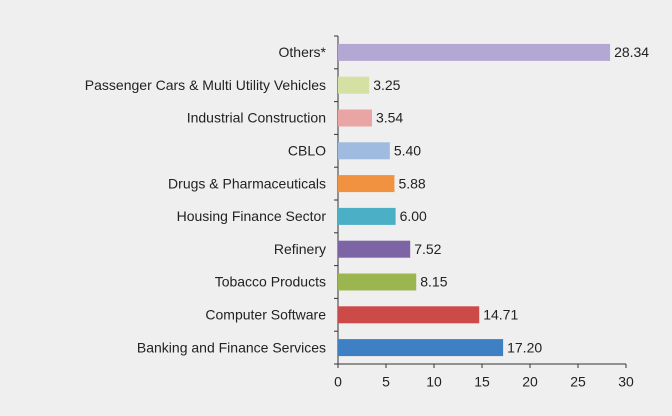  What do you see at coordinates (270, 282) in the screenshot?
I see `category-label: Tobacco Products` at bounding box center [270, 282].